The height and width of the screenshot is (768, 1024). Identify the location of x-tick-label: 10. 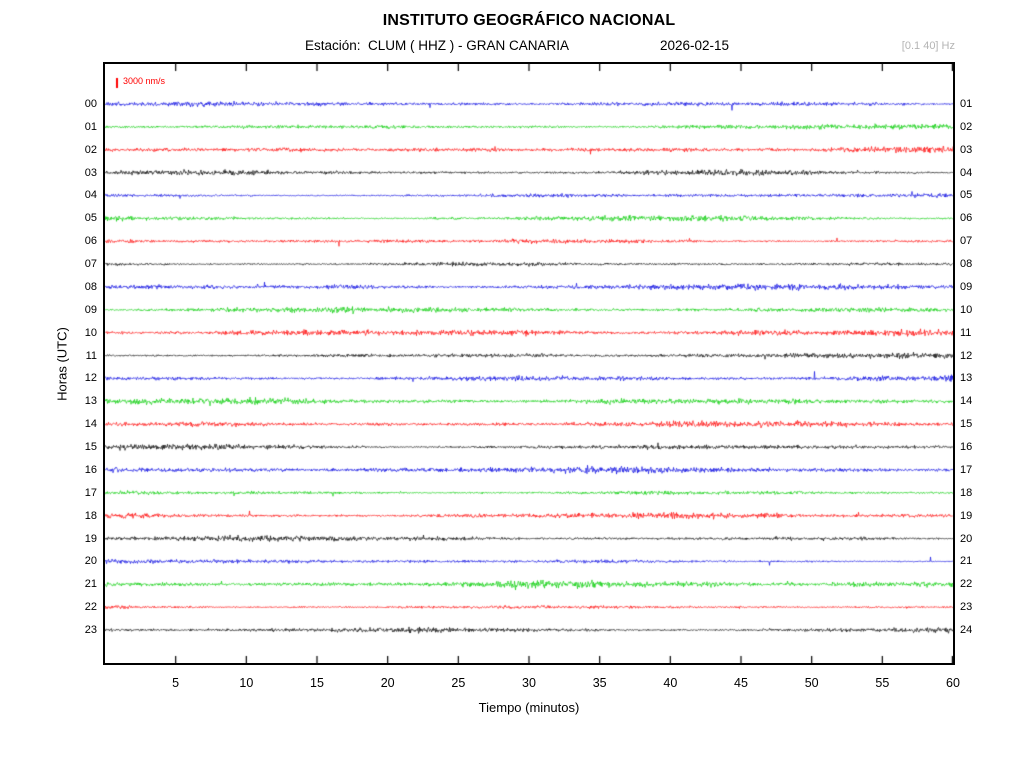
(246, 683).